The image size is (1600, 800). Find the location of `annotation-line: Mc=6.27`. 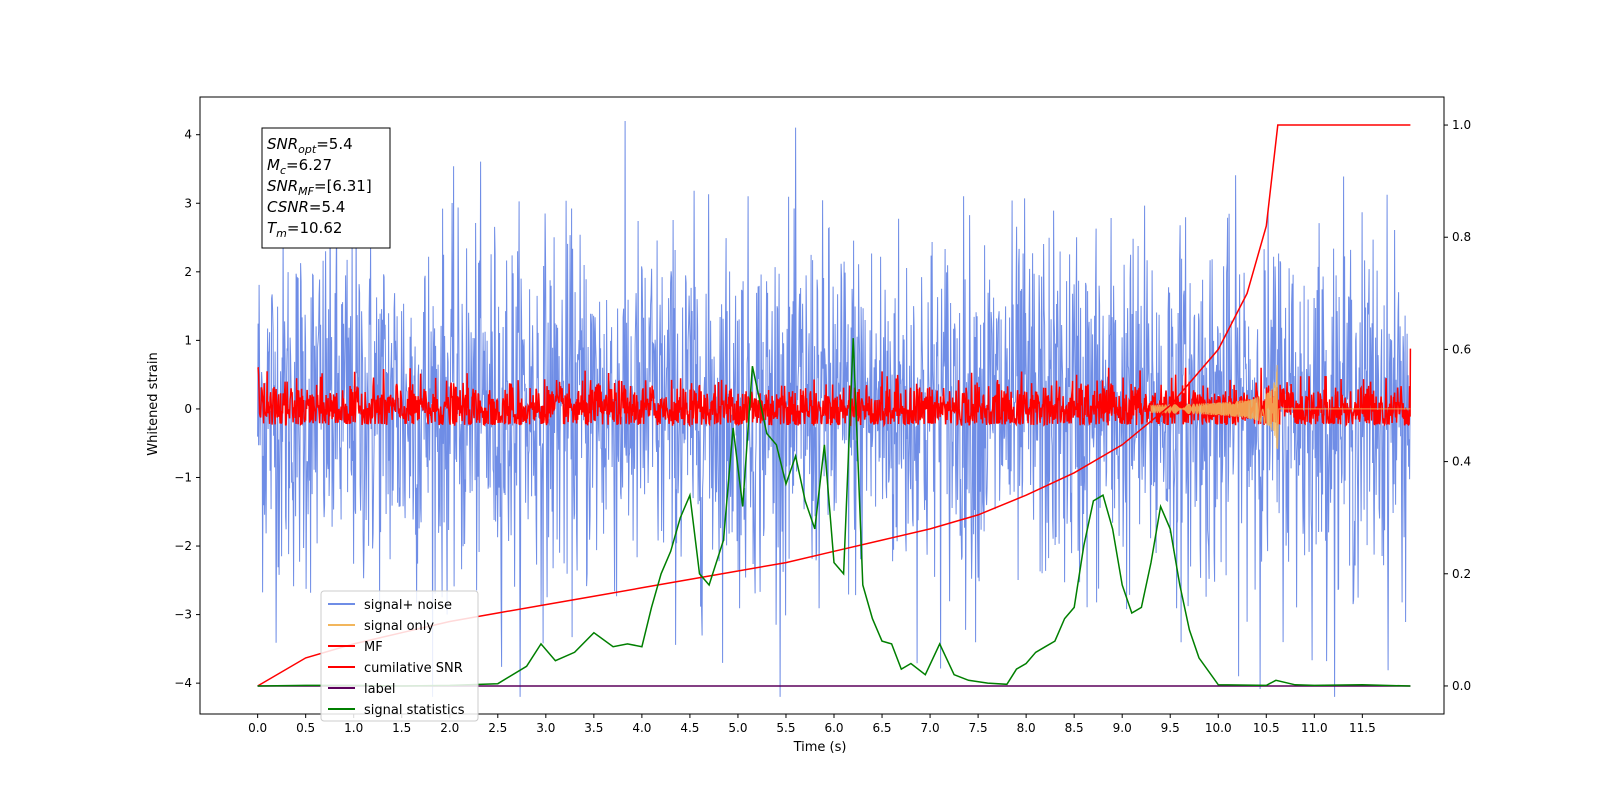

annotation-line: Mc=6.27 is located at coordinates (299, 166).